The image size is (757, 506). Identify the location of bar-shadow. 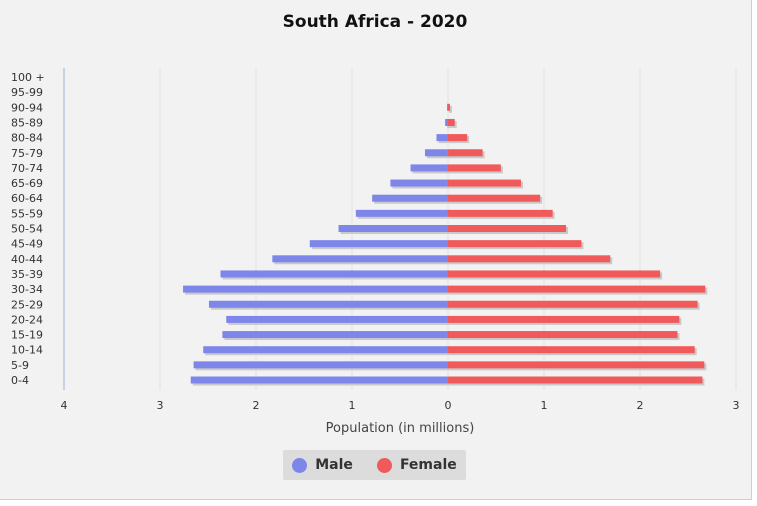
(451, 109).